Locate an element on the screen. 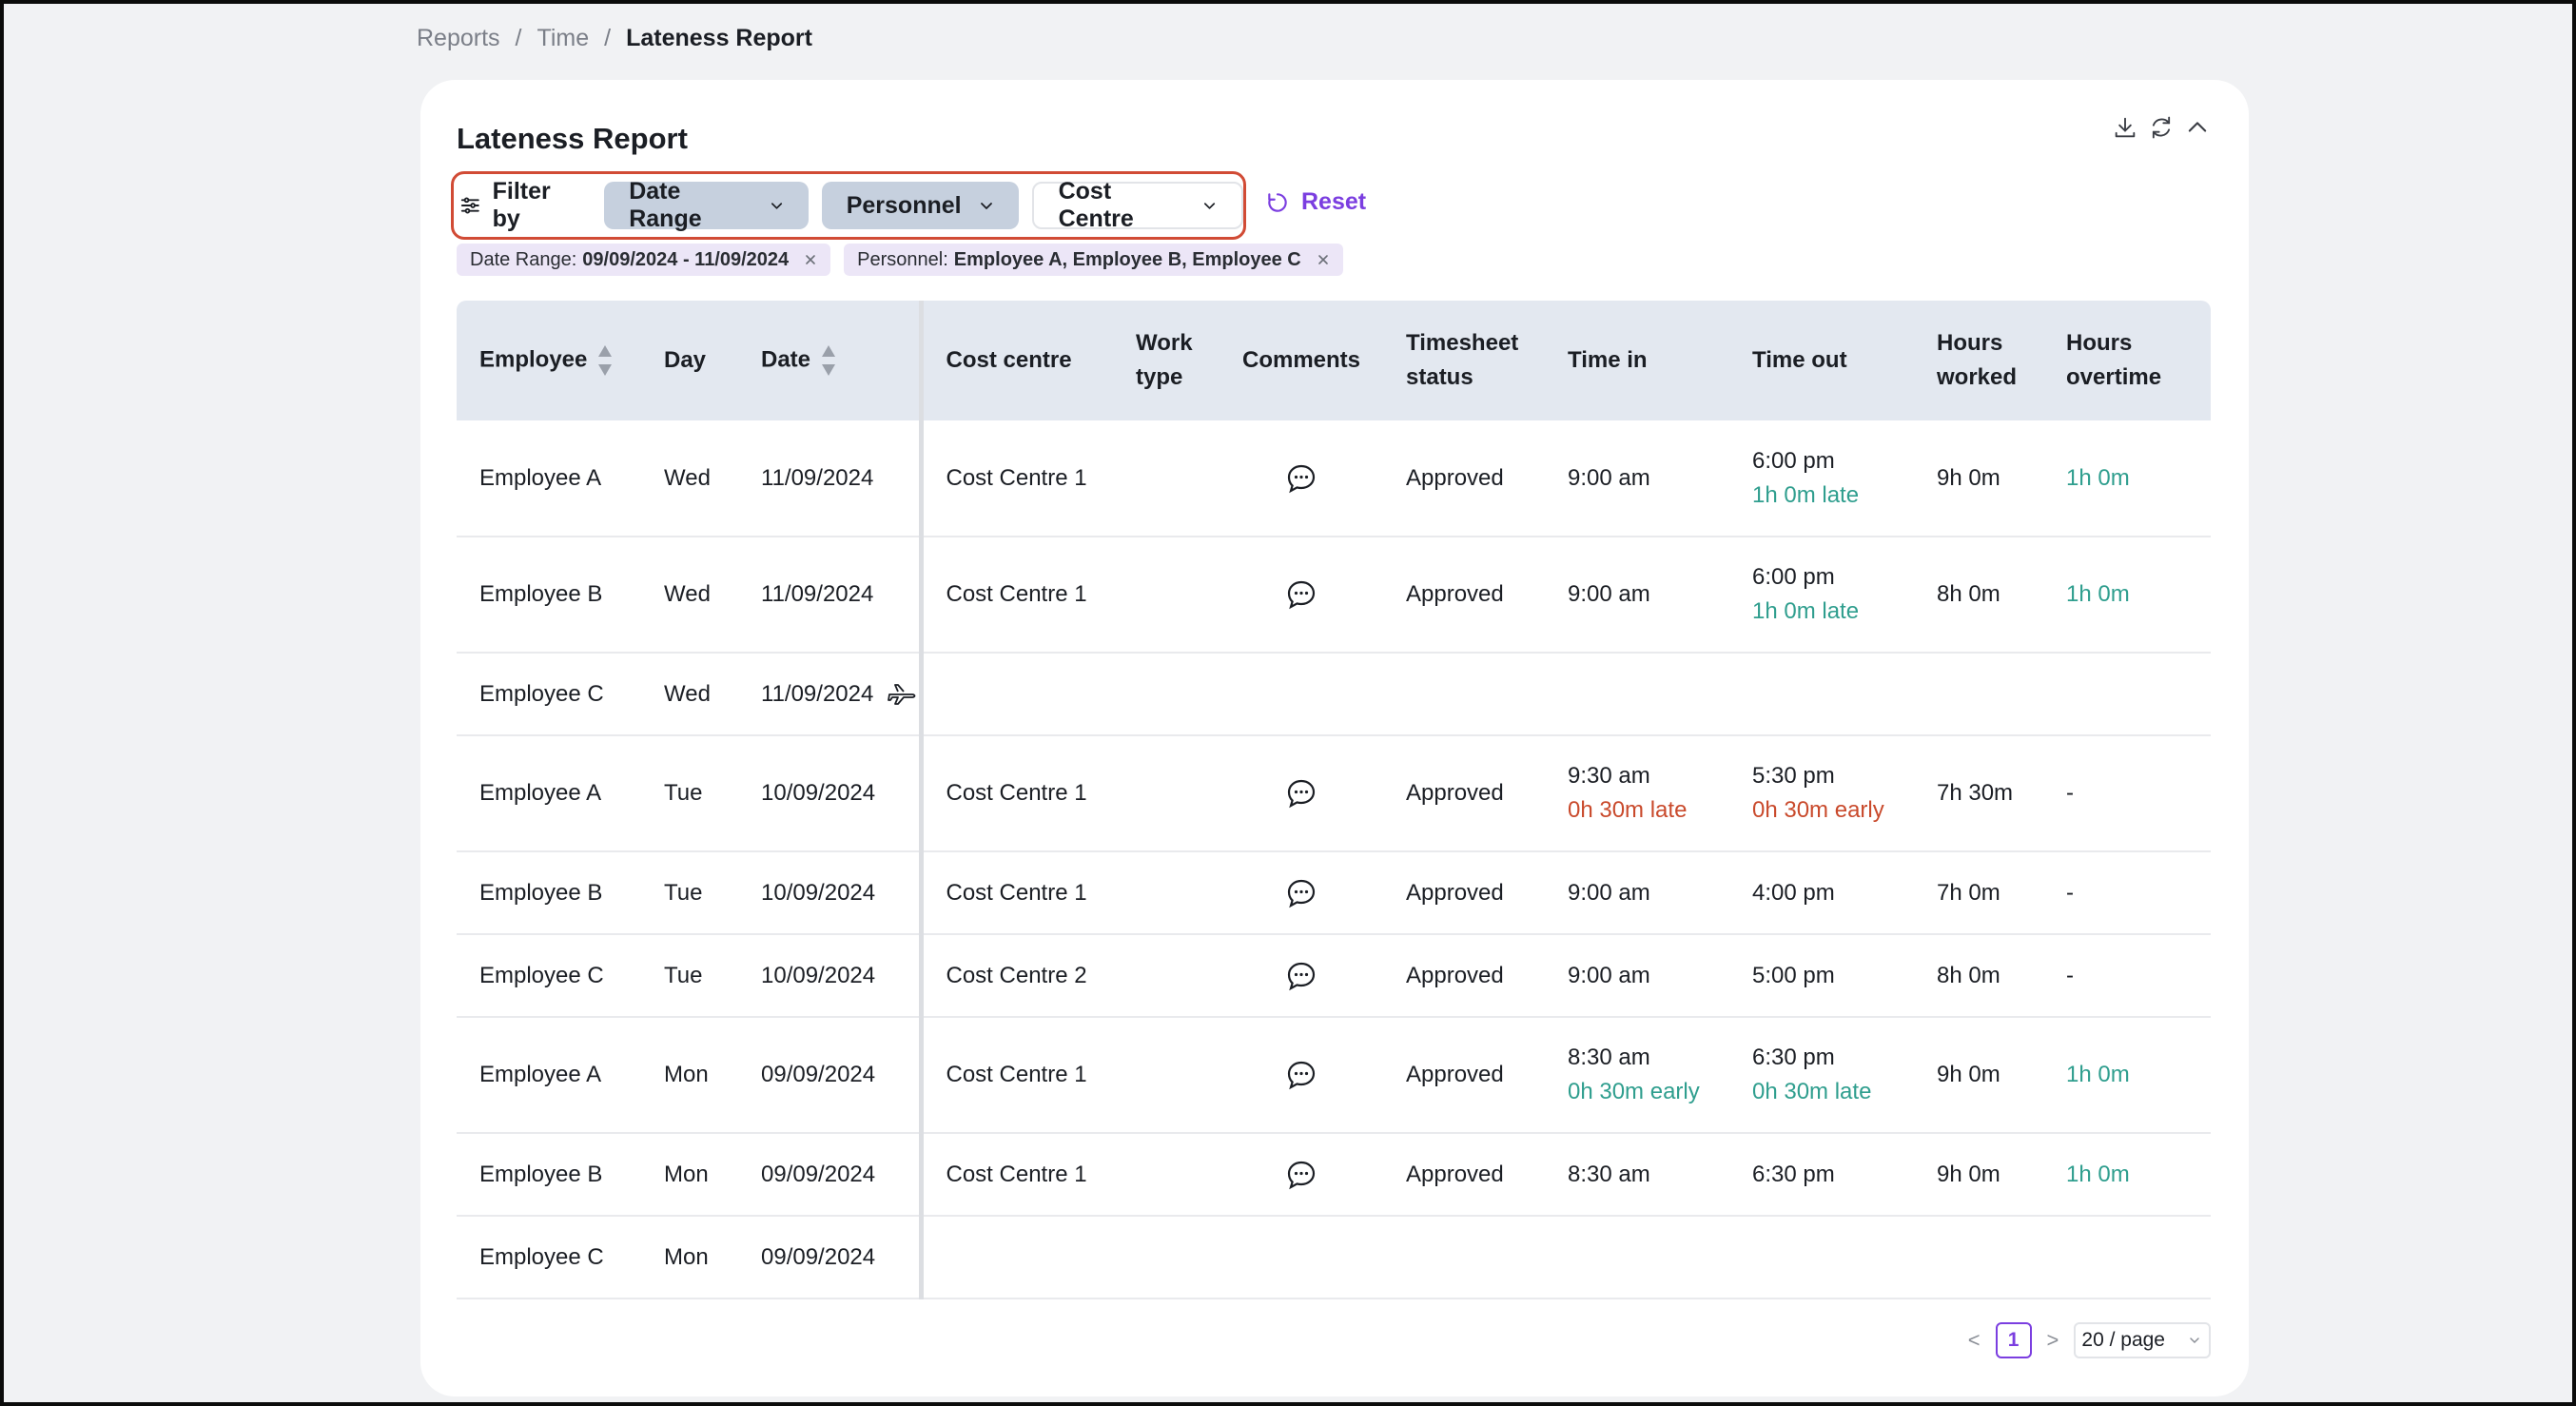 The height and width of the screenshot is (1406, 2576). personnel-filter: Personnel is located at coordinates (920, 205).